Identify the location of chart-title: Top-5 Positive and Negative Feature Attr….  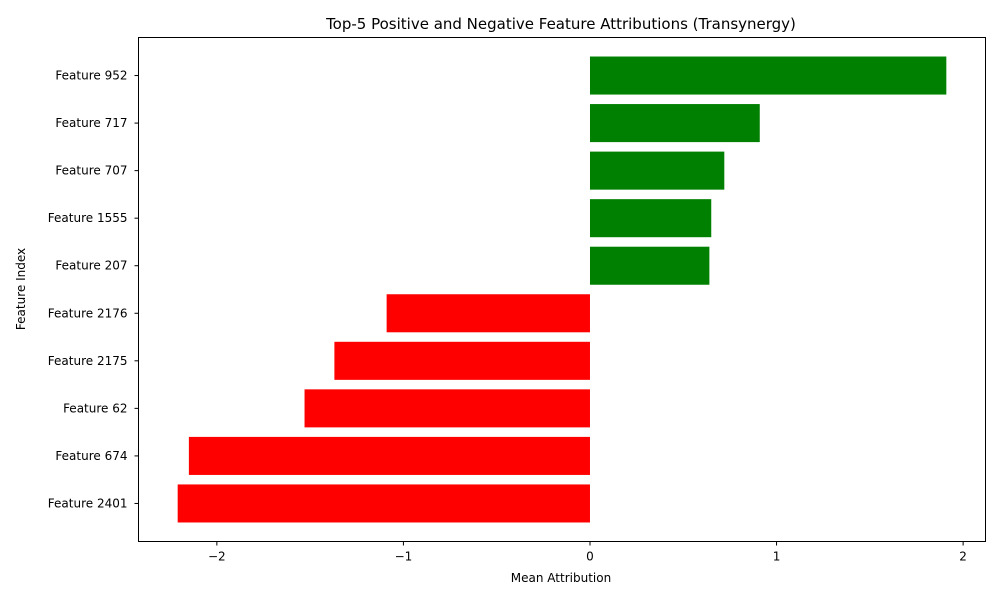
(560, 24).